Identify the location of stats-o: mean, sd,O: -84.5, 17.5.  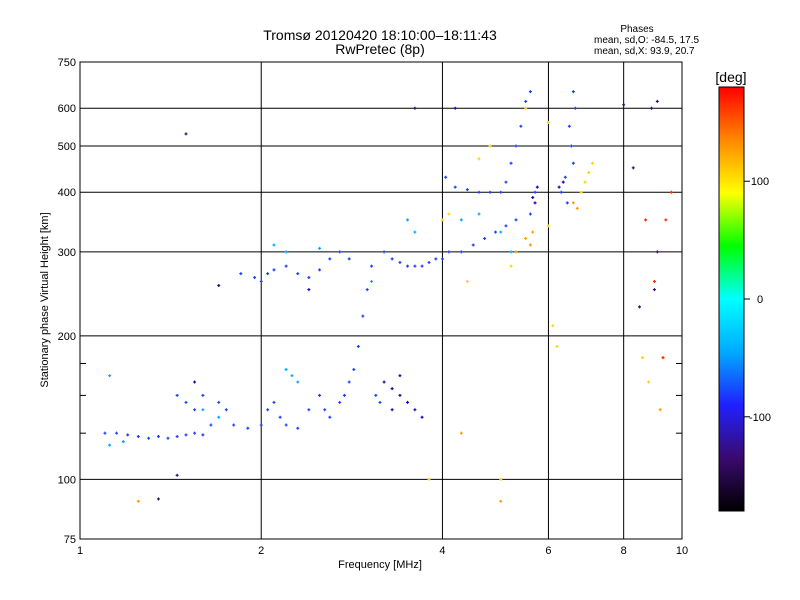
(646, 40).